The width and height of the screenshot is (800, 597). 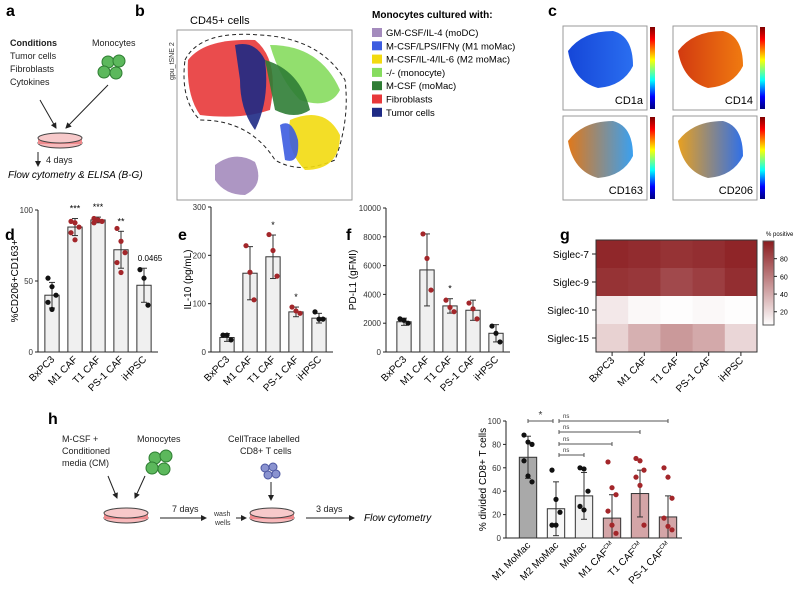 What do you see at coordinates (220, 21) in the screenshot?
I see `tsne-title: CD45+ cells` at bounding box center [220, 21].